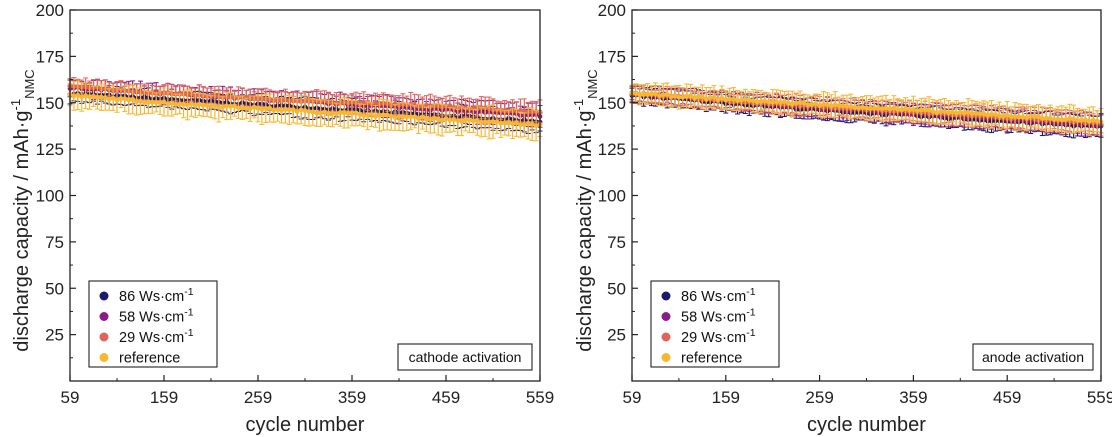 The height and width of the screenshot is (437, 1112). What do you see at coordinates (104, 296) in the screenshot?
I see `legend-marker` at bounding box center [104, 296].